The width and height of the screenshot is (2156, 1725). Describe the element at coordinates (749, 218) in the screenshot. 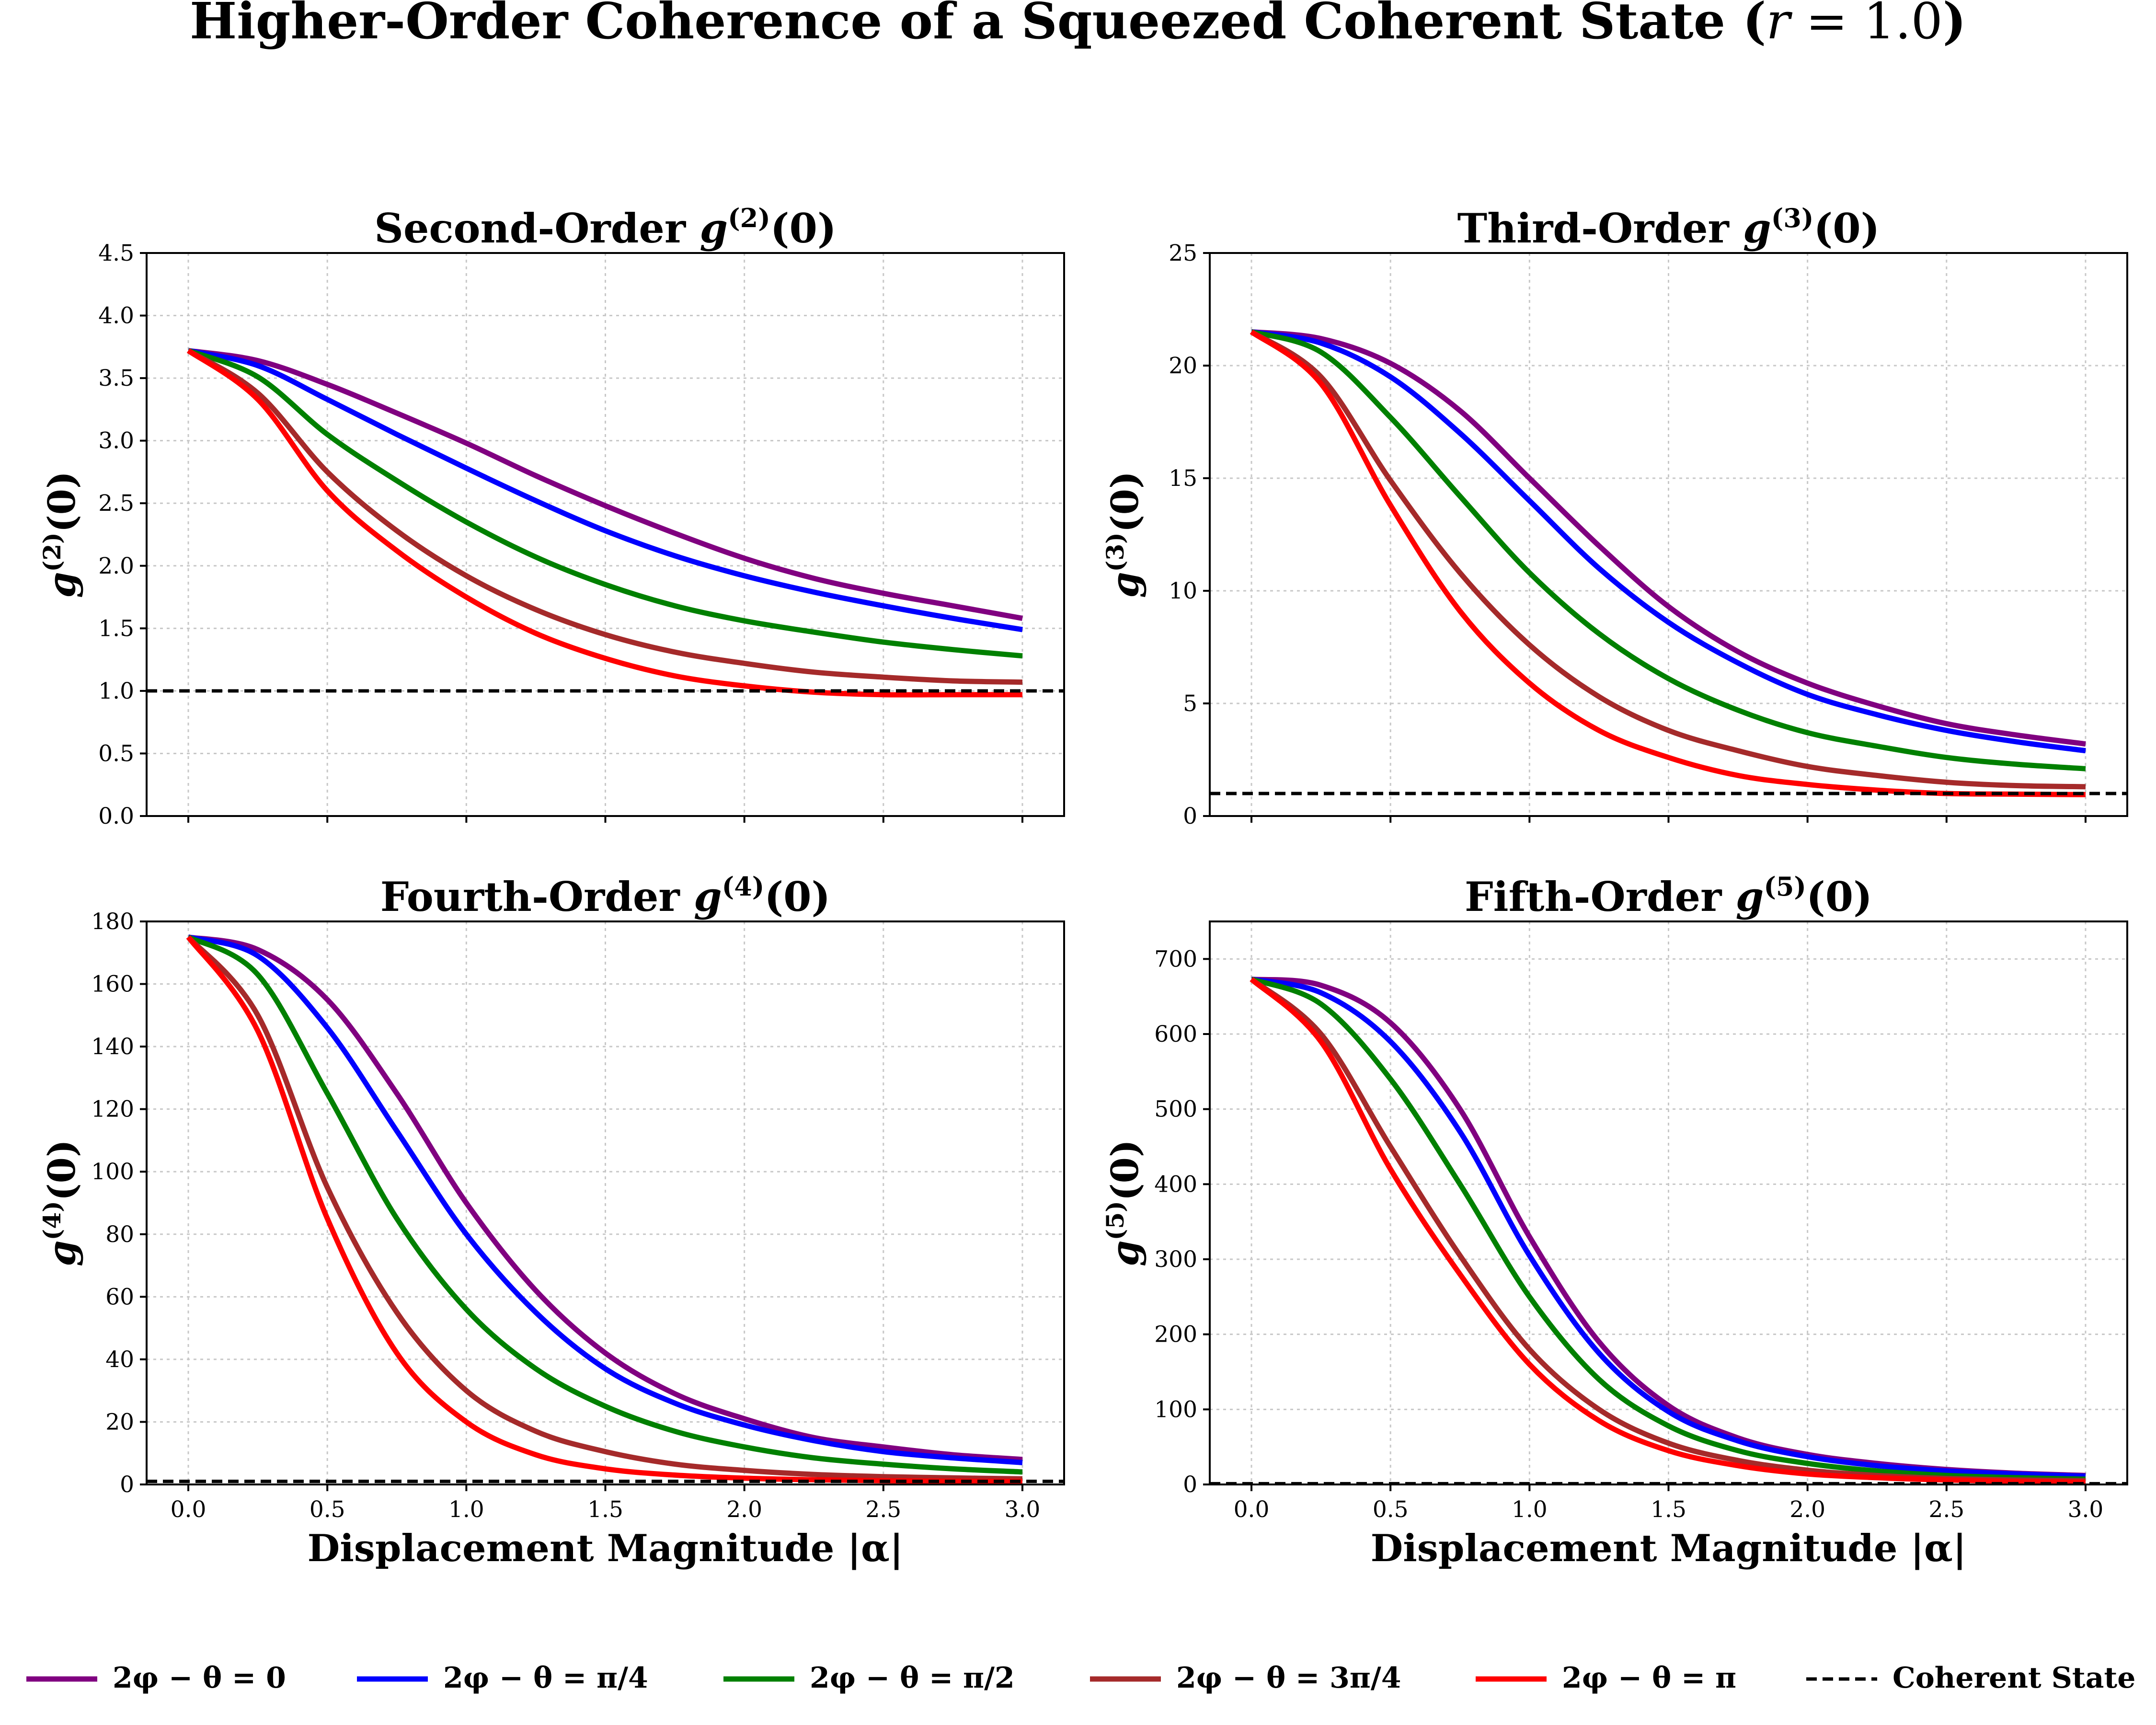

I see `panel-title-order: (2)` at that location.